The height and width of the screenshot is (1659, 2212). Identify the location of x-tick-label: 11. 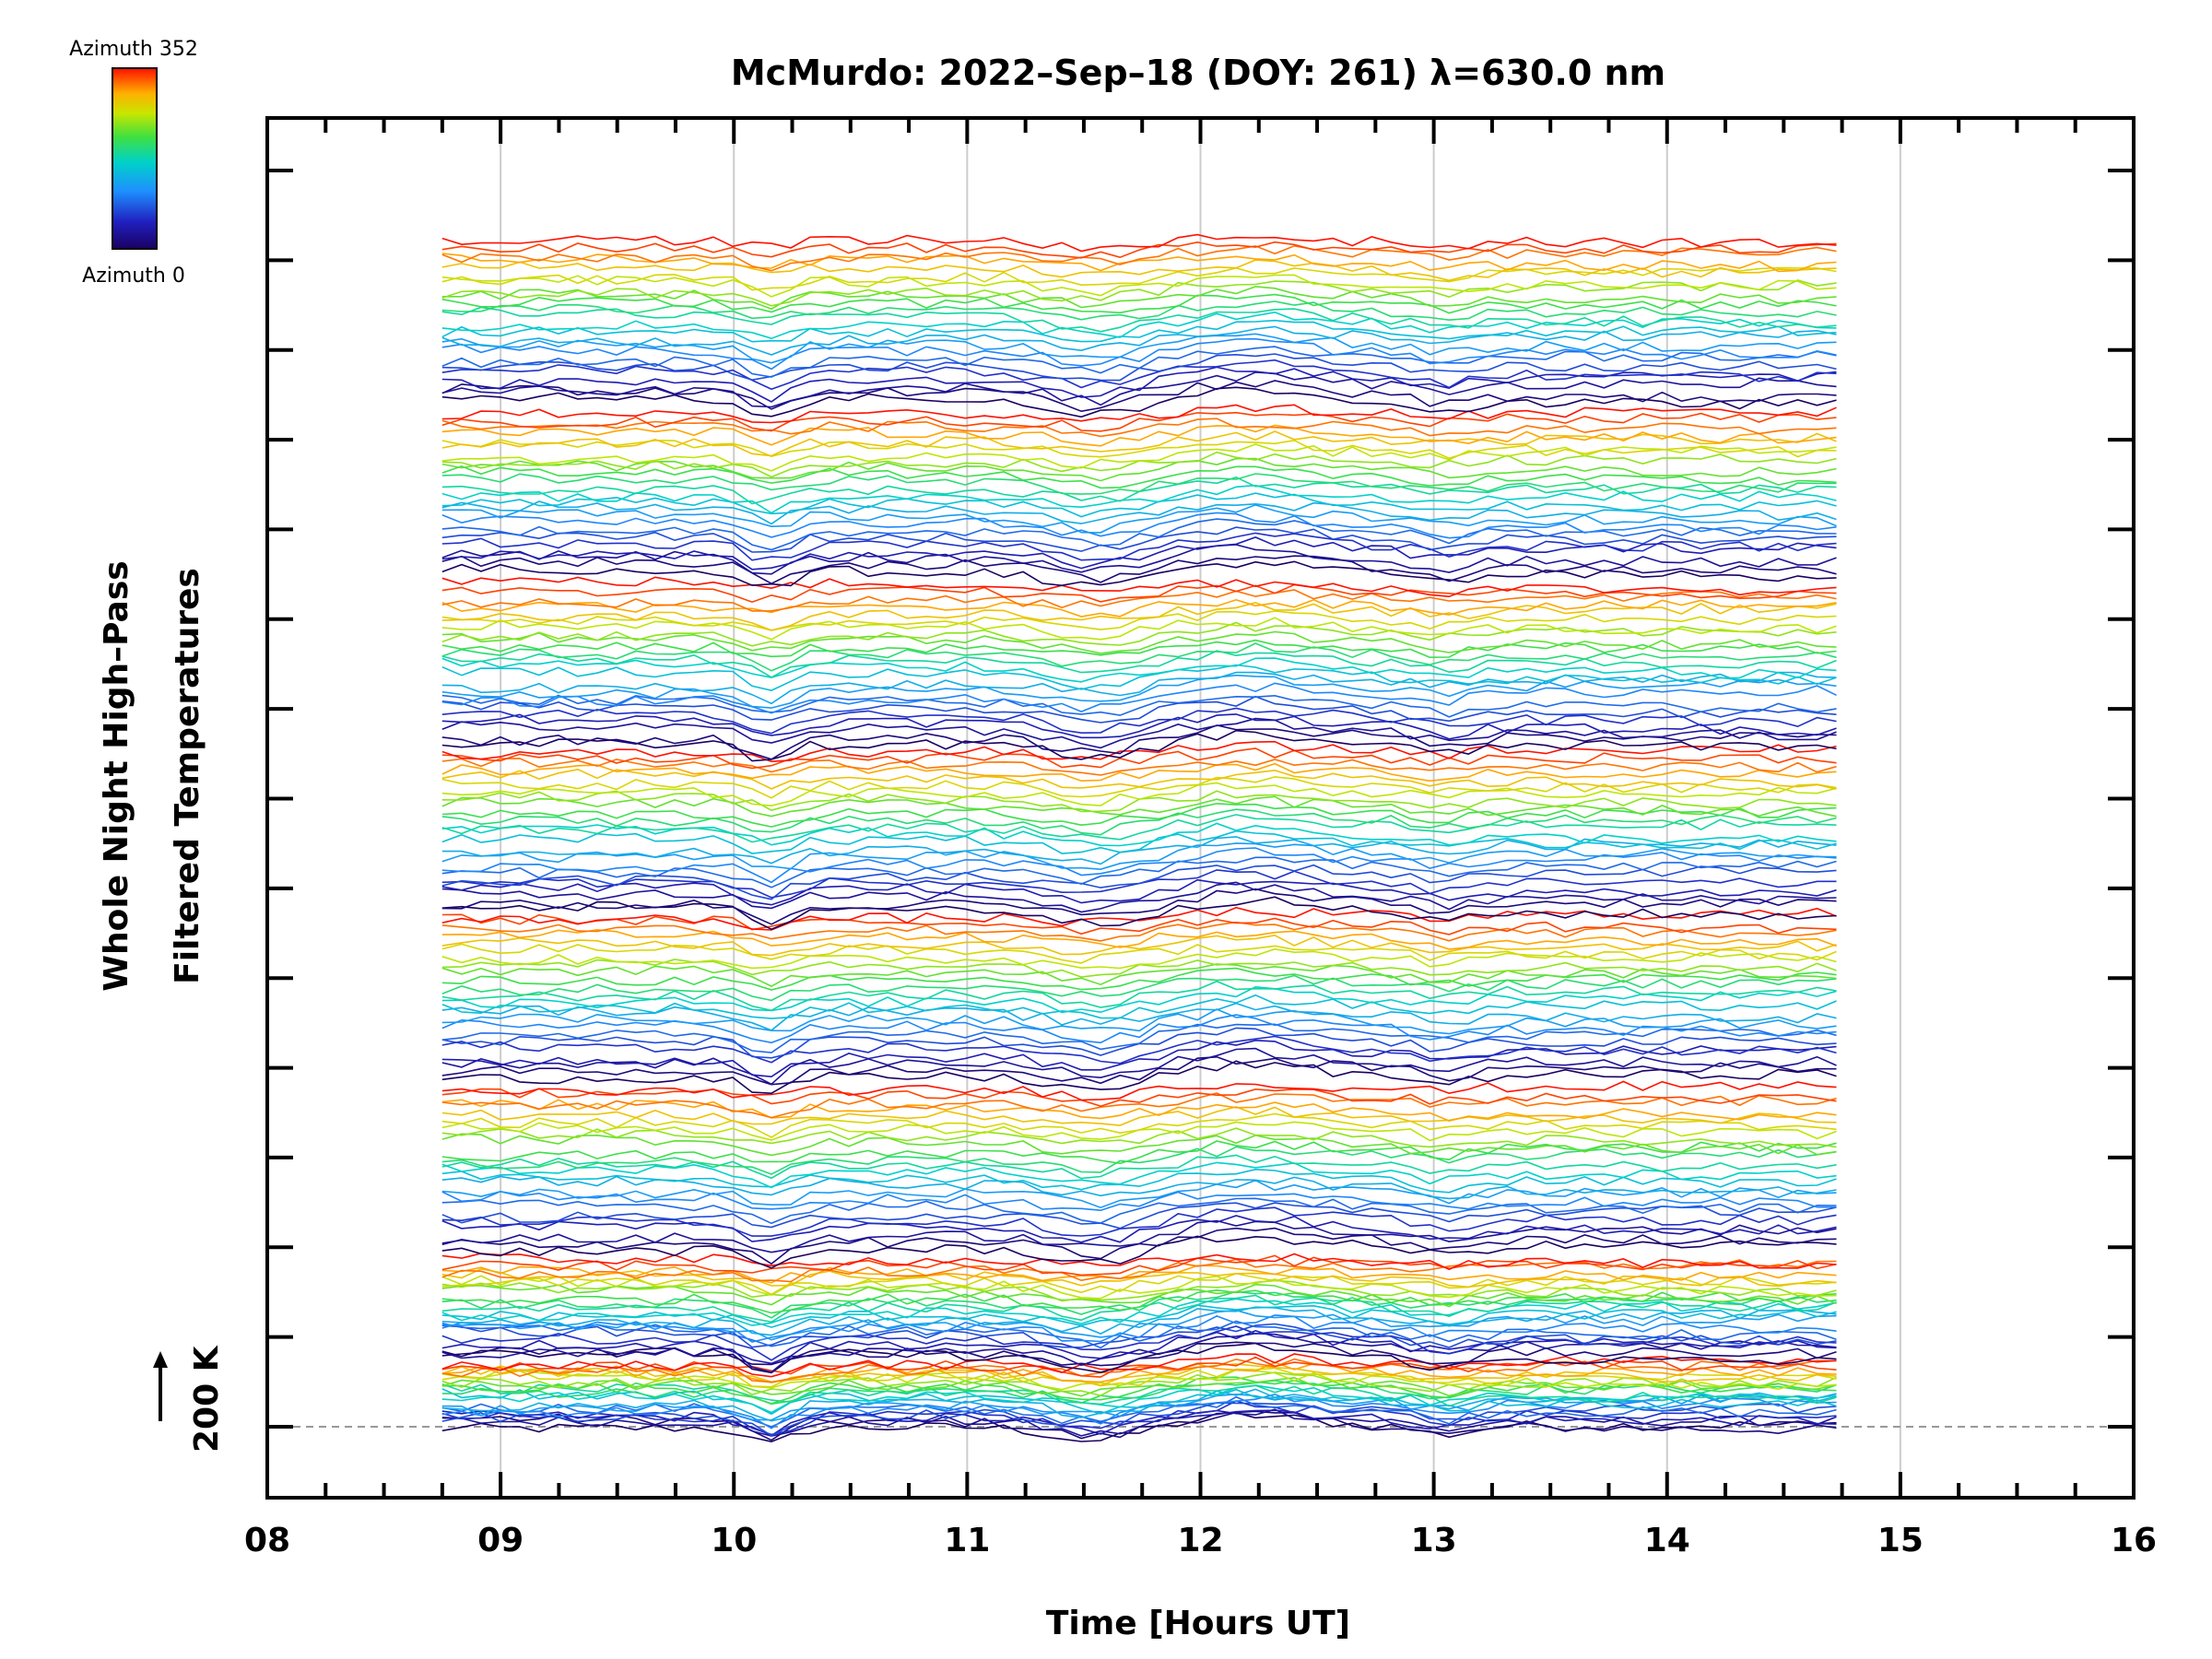
(967, 1540).